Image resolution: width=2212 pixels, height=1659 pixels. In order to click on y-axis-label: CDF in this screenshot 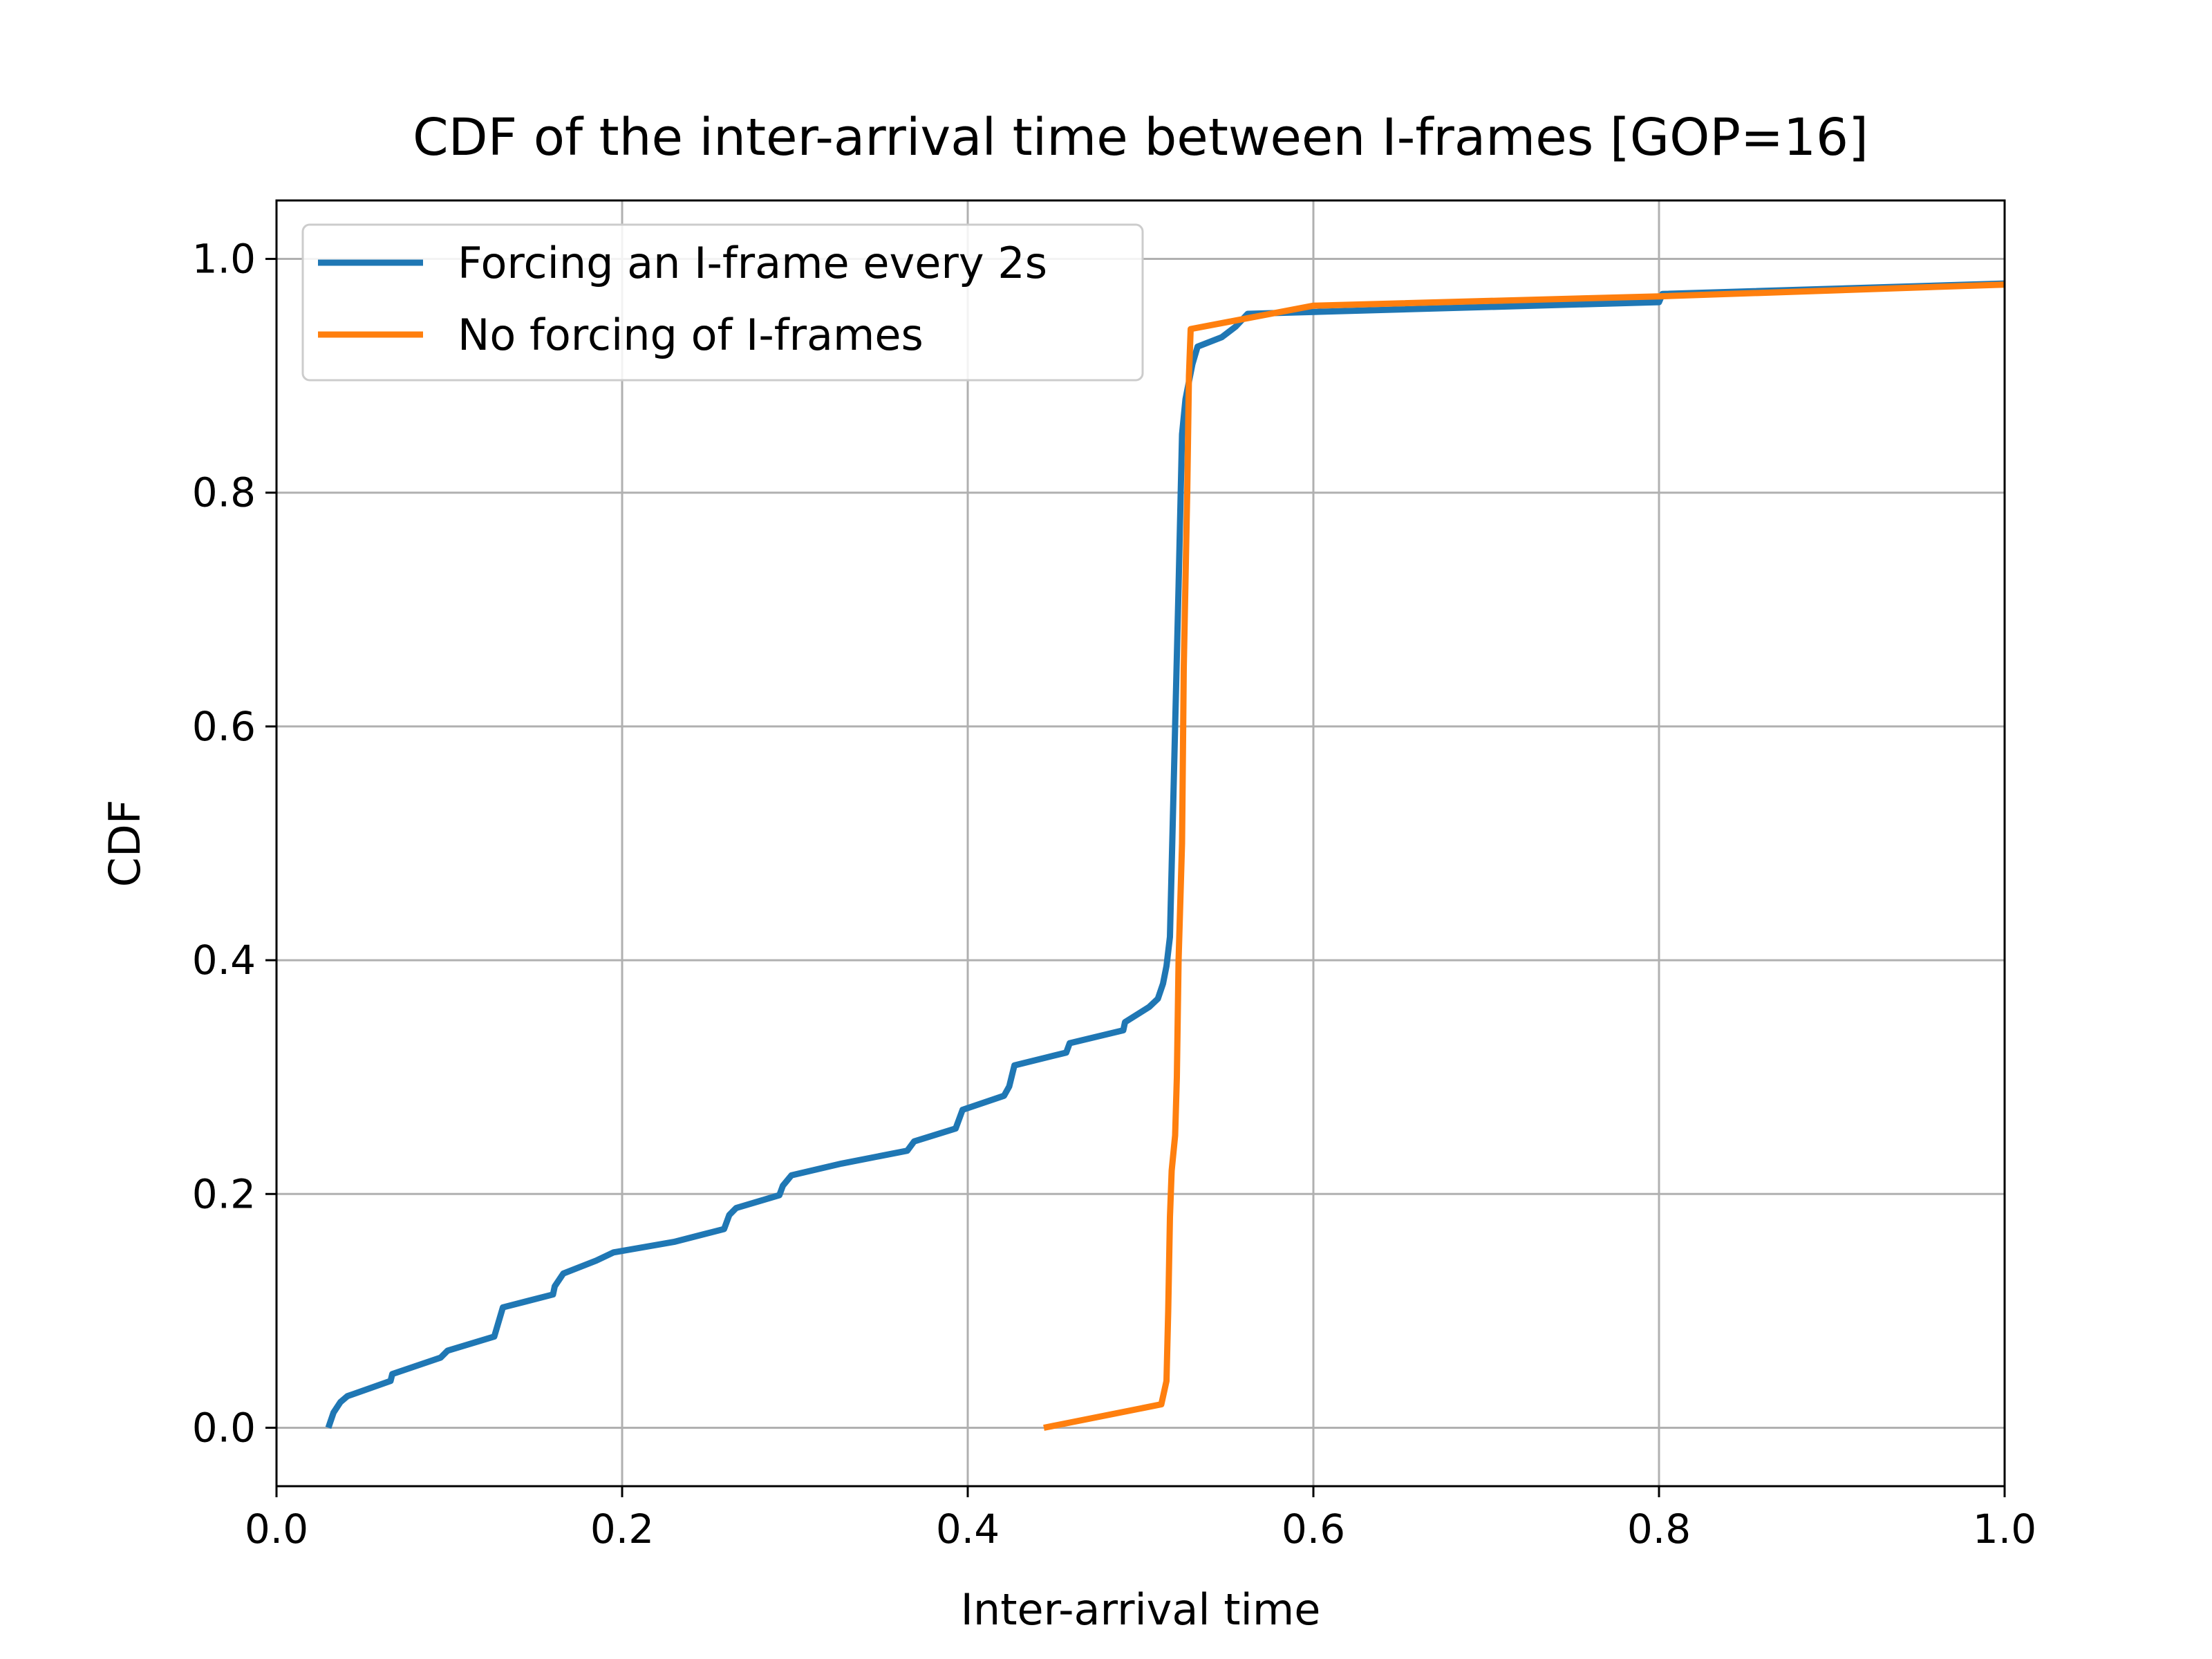, I will do `click(125, 844)`.